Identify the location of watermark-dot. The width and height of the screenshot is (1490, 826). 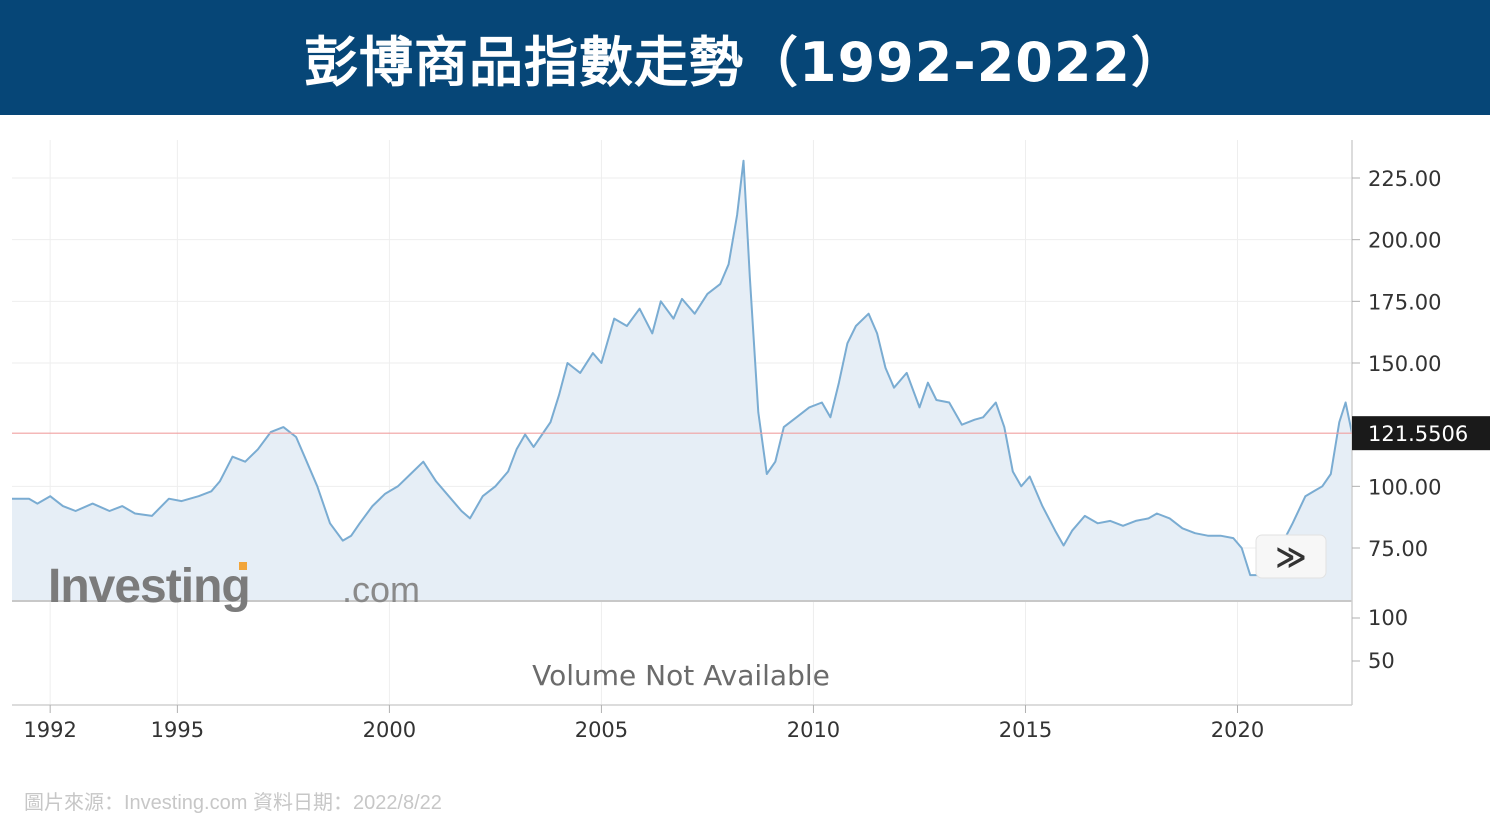
(243, 566).